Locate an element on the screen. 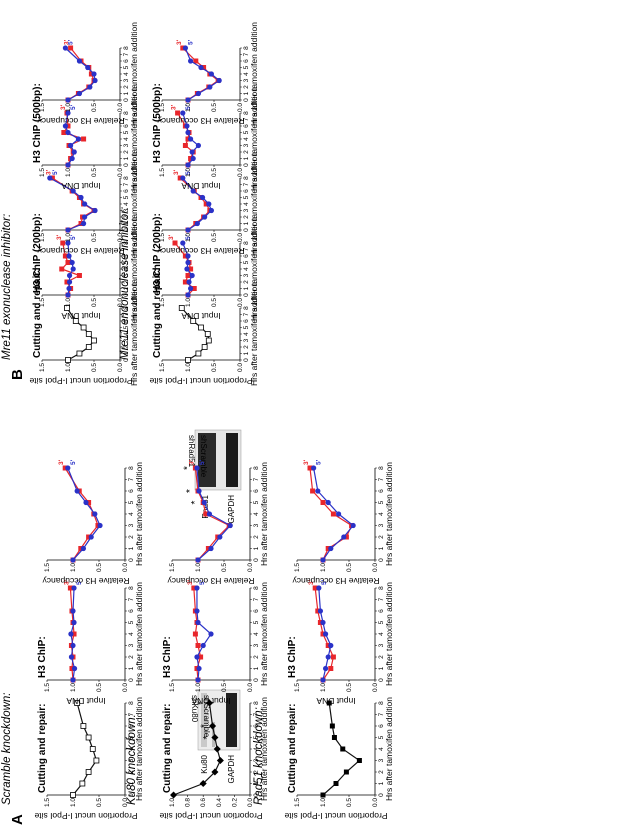  chart-11-xtick-label: 2 is located at coordinates (126, 217).